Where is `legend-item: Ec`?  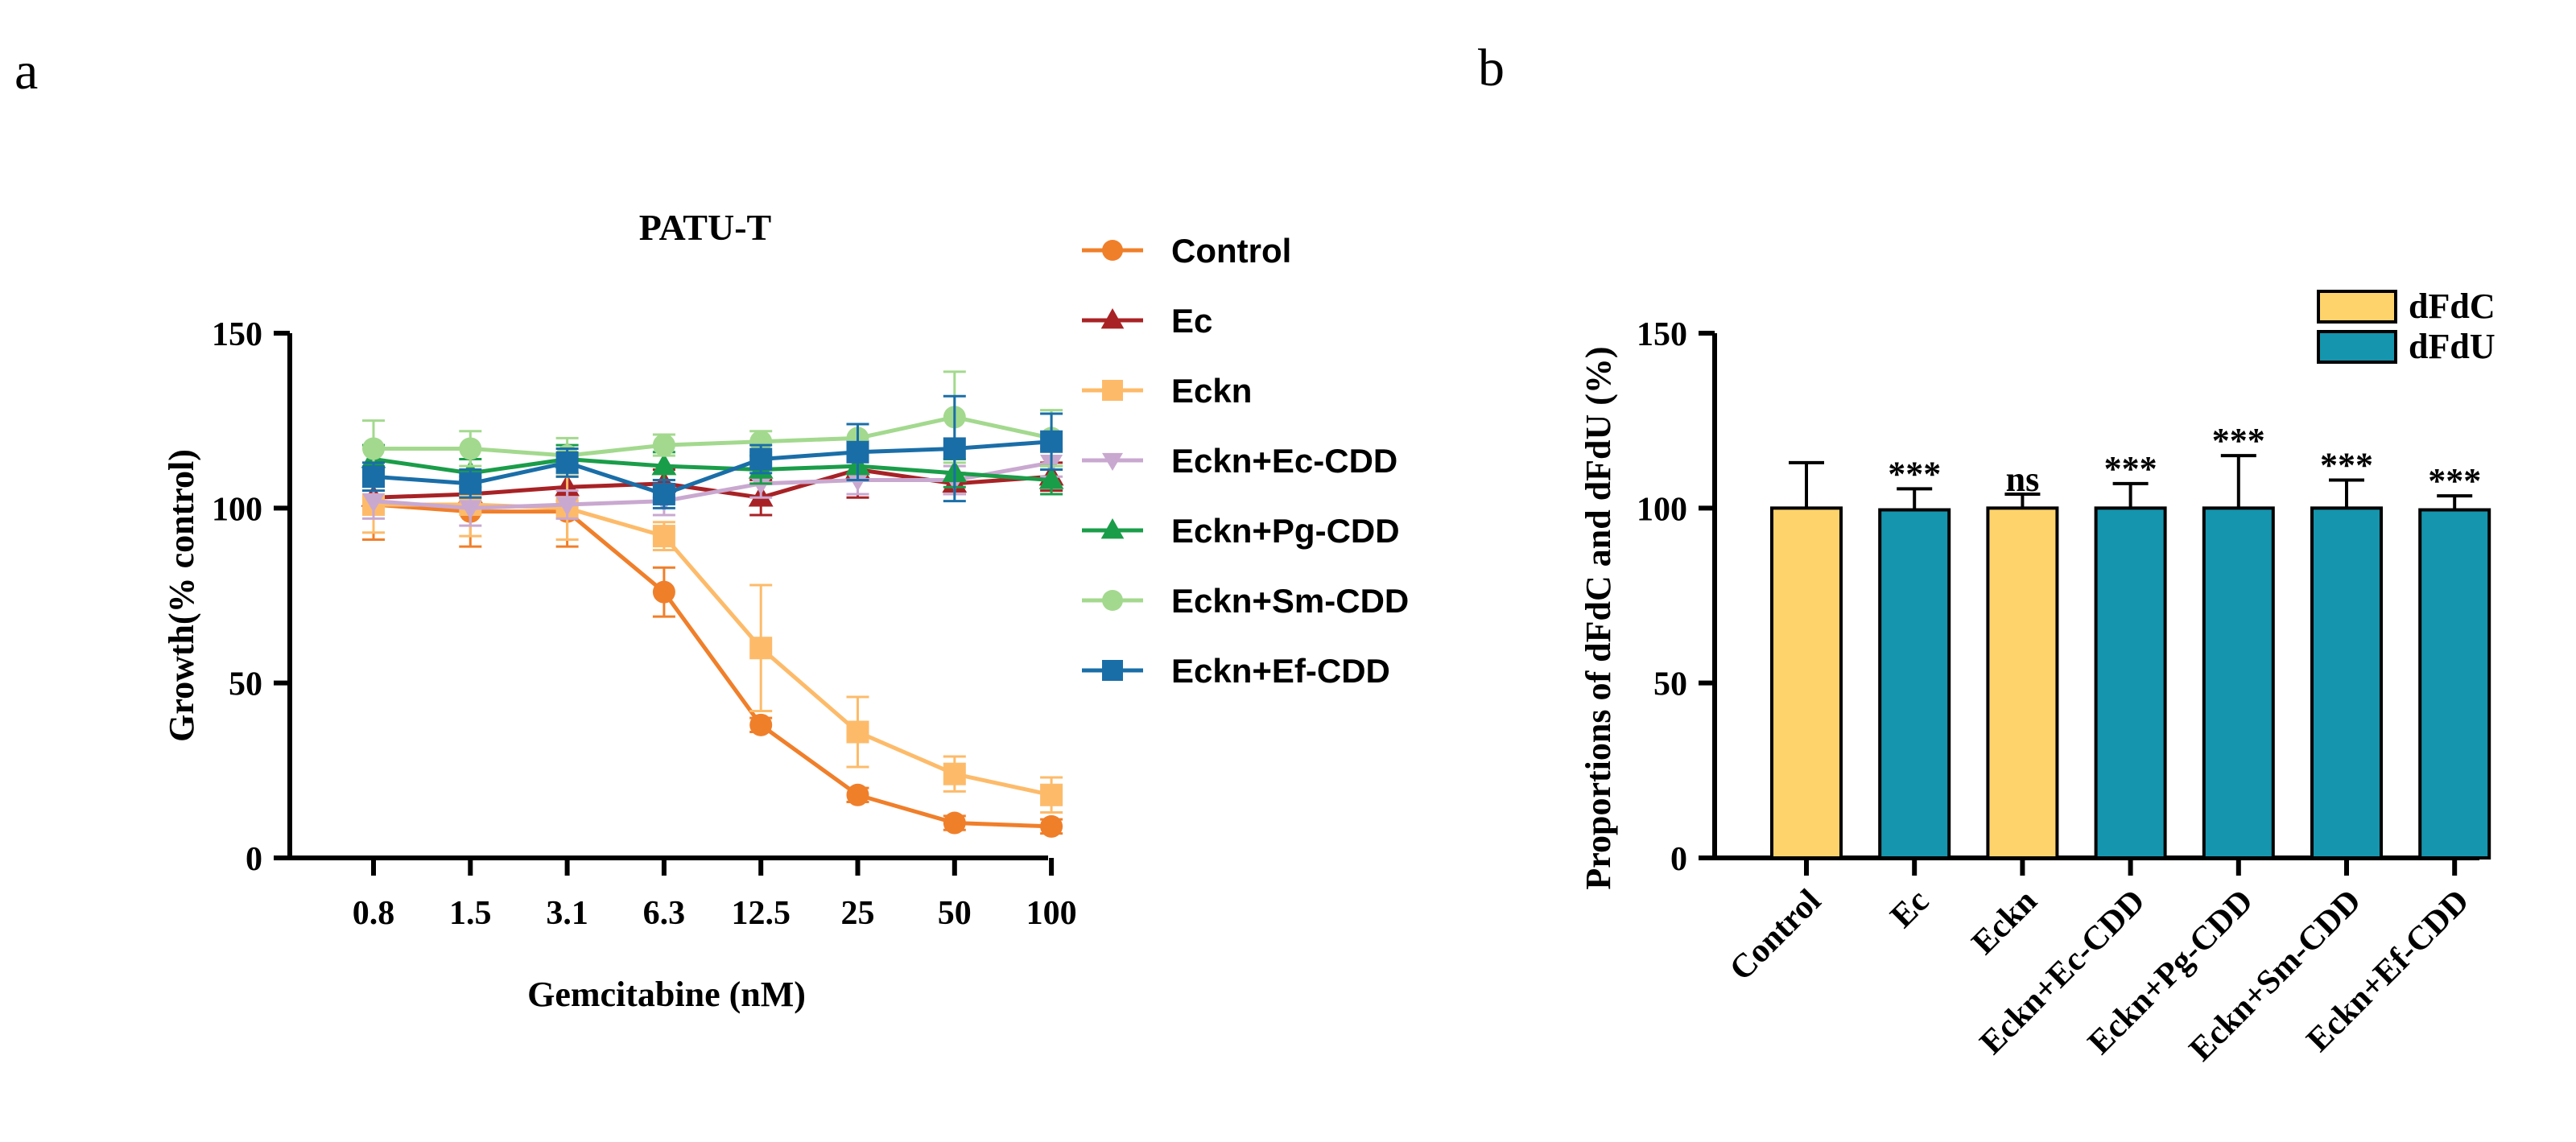
legend-item: Ec is located at coordinates (1147, 321).